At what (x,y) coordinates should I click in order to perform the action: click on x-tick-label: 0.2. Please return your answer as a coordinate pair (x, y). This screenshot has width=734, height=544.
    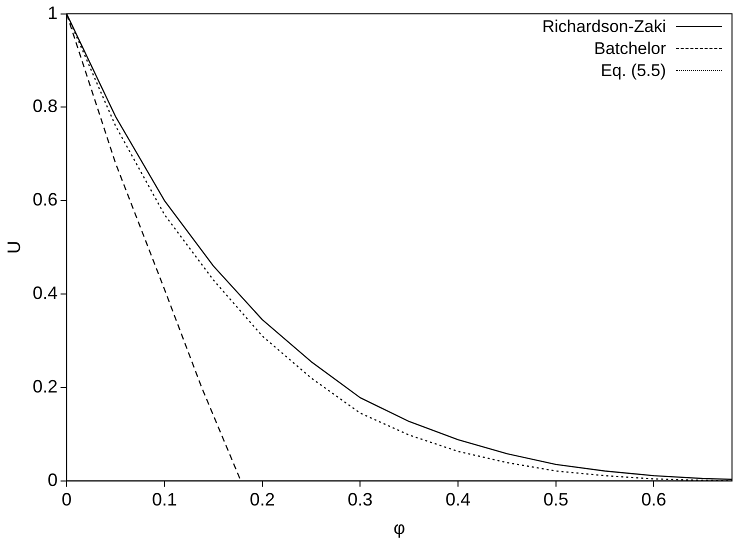
    Looking at the image, I should click on (262, 500).